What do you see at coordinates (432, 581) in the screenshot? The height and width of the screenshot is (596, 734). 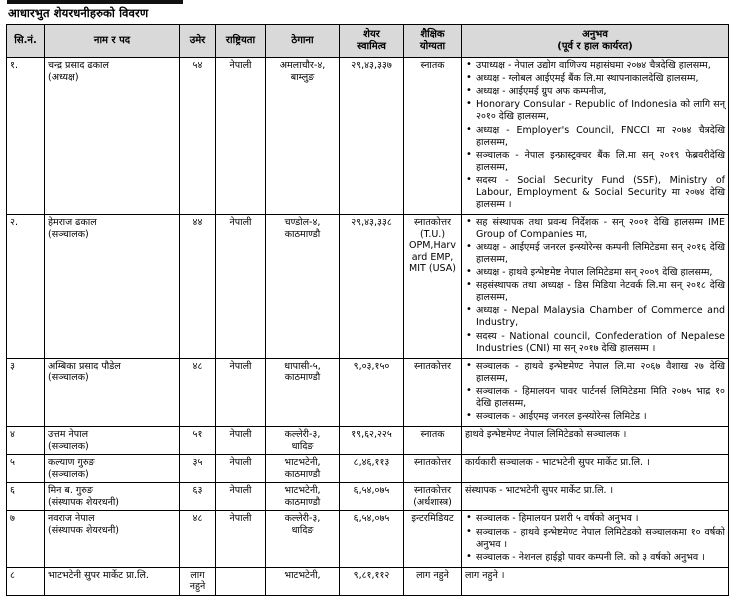 I see `cell-education: लाग नहुने` at bounding box center [432, 581].